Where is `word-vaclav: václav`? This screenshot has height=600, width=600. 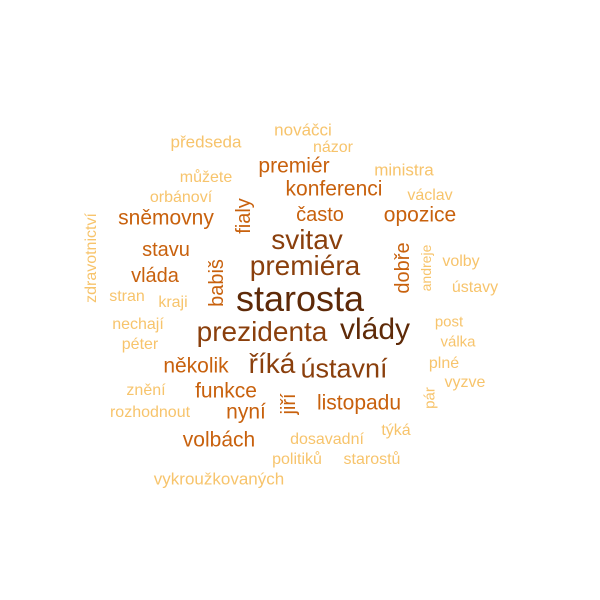 word-vaclav: václav is located at coordinates (430, 195).